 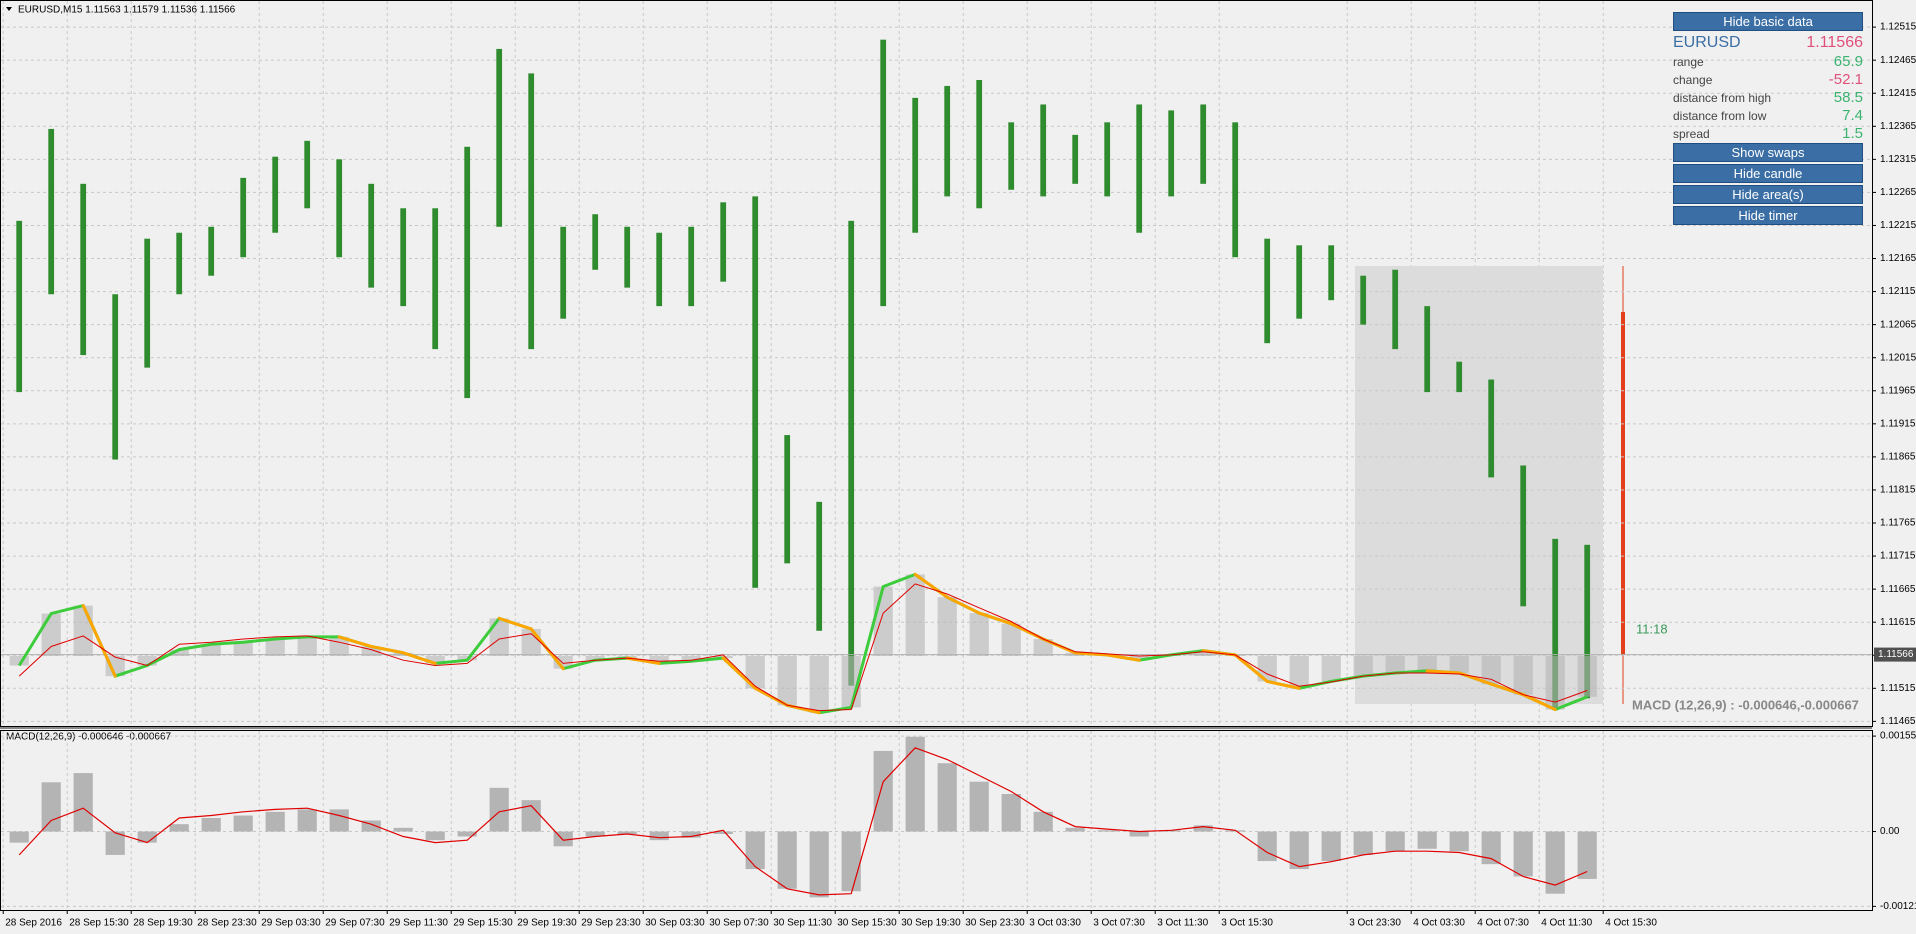 What do you see at coordinates (89, 737) in the screenshot?
I see `macd-title: MACD(12,26,9) -0.000646 -0.000667` at bounding box center [89, 737].